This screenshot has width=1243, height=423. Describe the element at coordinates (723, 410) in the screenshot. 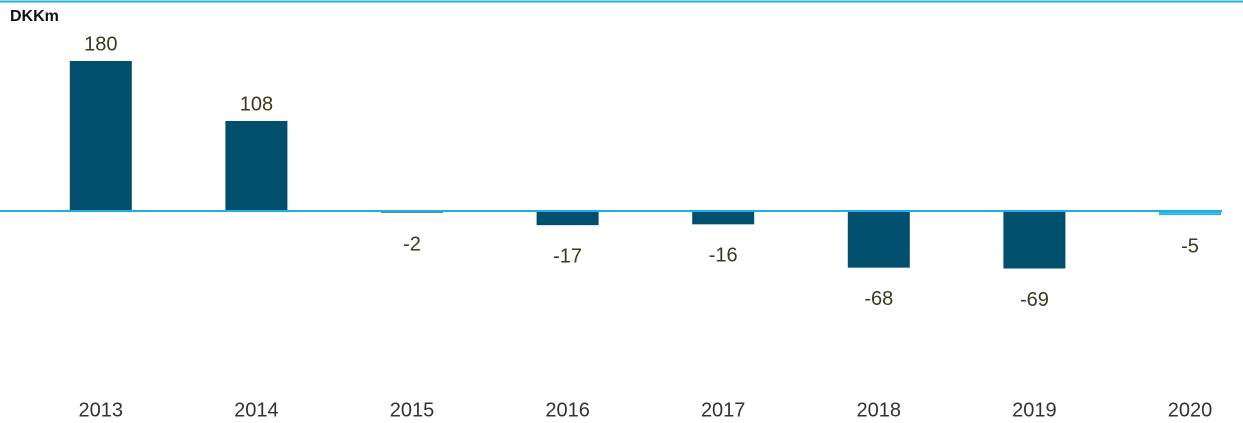

I see `x-tick-label: 2017` at that location.